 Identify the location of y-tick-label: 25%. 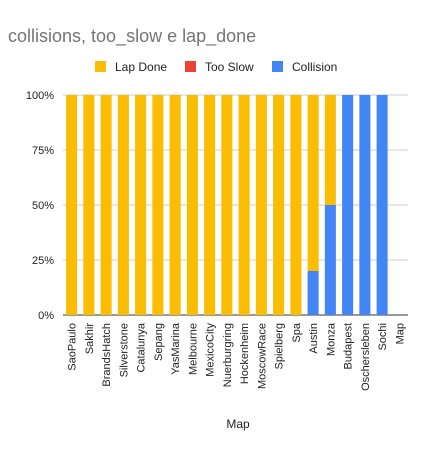
(43, 261).